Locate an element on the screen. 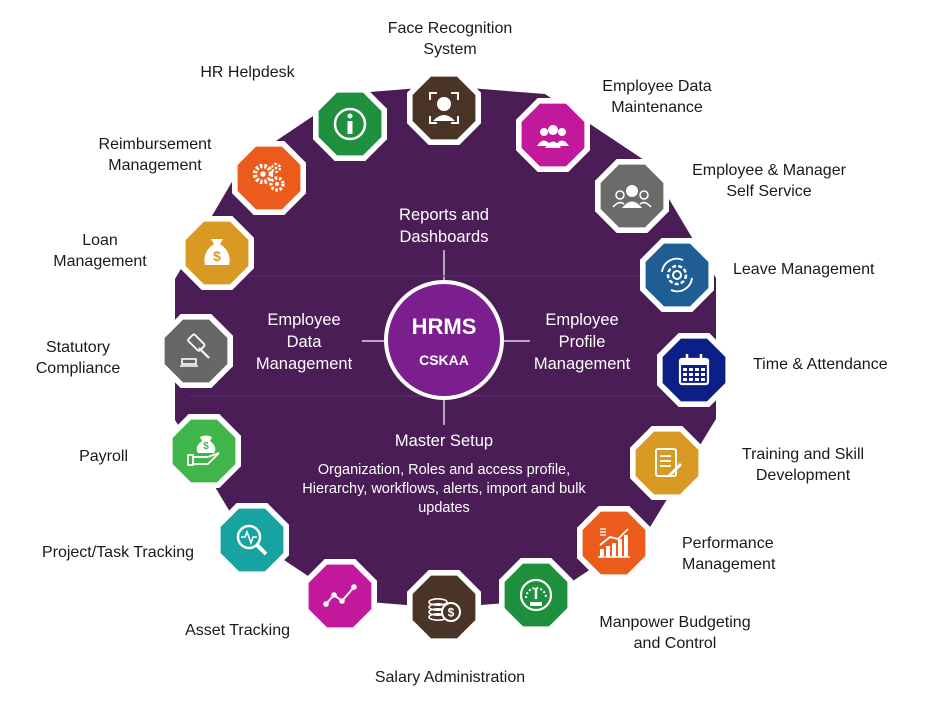  core-employee-profile-label: Employee Profile Management is located at coordinates (582, 342).